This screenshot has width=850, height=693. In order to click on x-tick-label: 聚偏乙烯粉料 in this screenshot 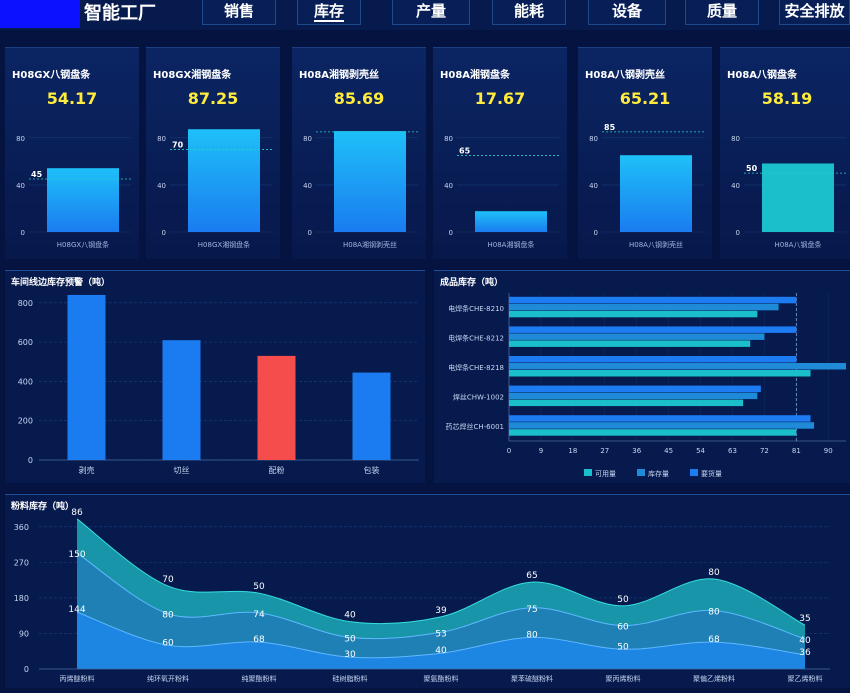, I will do `click(714, 678)`.